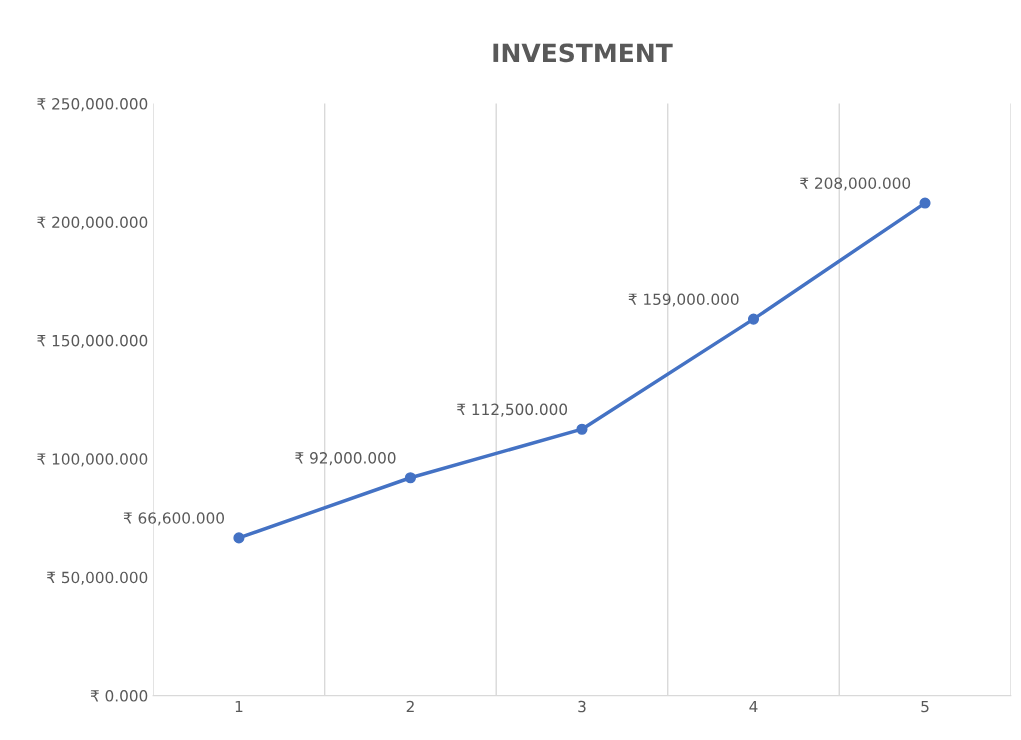  I want to click on y-tick-label: ₹ 100,000.000, so click(92, 460).